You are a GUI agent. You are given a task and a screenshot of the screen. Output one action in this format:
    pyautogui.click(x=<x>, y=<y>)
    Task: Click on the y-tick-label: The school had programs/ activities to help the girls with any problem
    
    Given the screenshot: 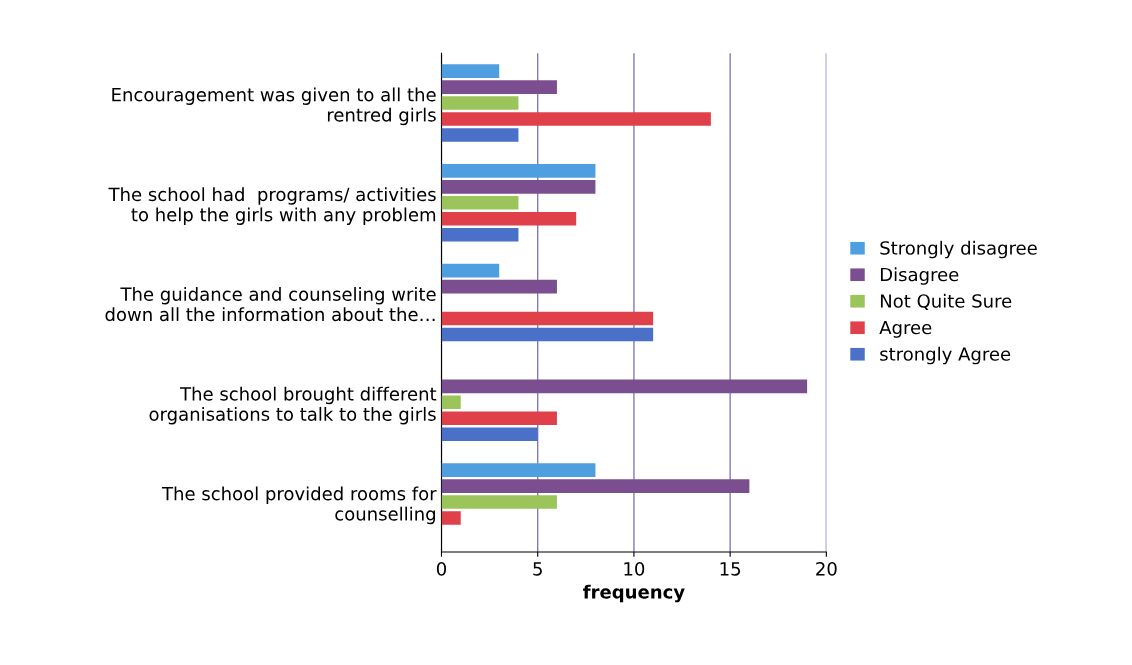 What is the action you would take?
    pyautogui.click(x=272, y=206)
    